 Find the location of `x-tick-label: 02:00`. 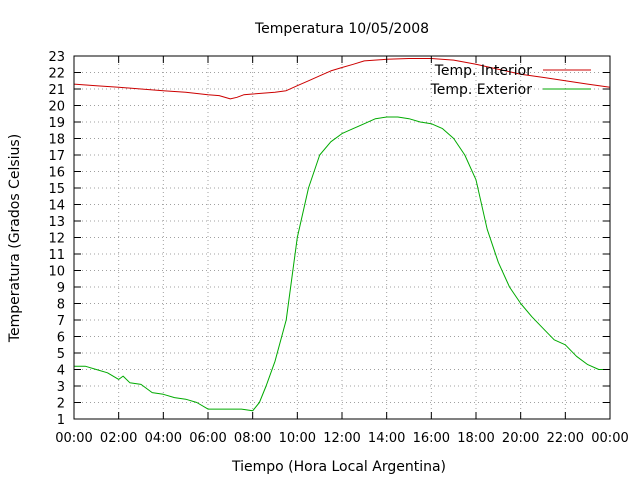

x-tick-label: 02:00 is located at coordinates (118, 438).